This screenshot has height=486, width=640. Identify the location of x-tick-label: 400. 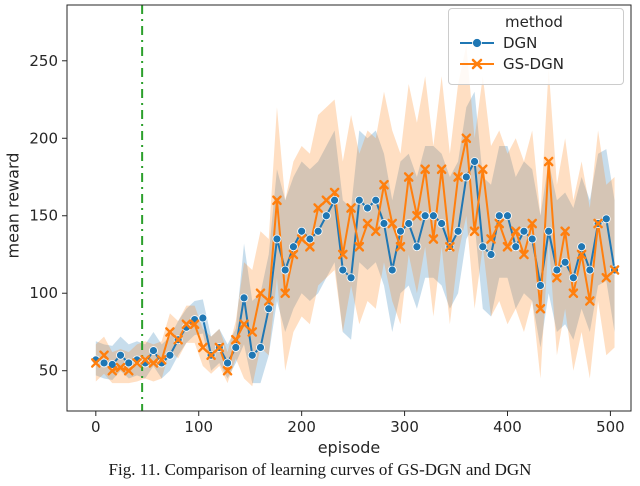
(507, 427).